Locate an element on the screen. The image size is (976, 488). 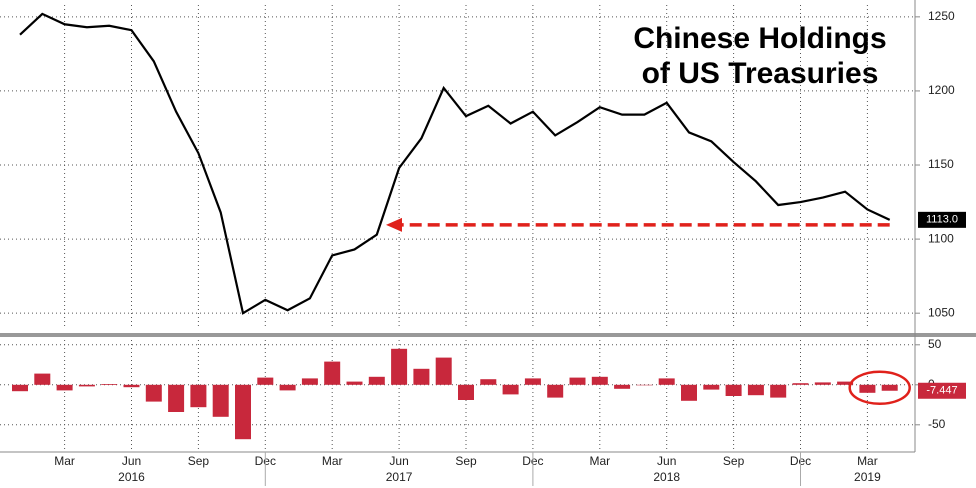
chart-subtitle: of US Treasuries is located at coordinates (760, 73).